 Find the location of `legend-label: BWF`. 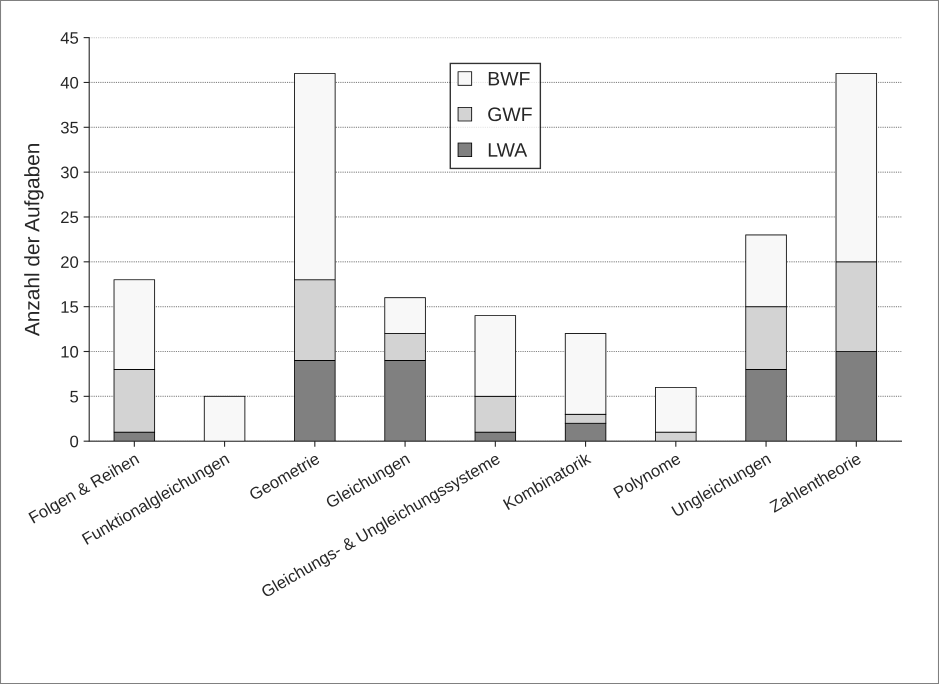

legend-label: BWF is located at coordinates (509, 79).